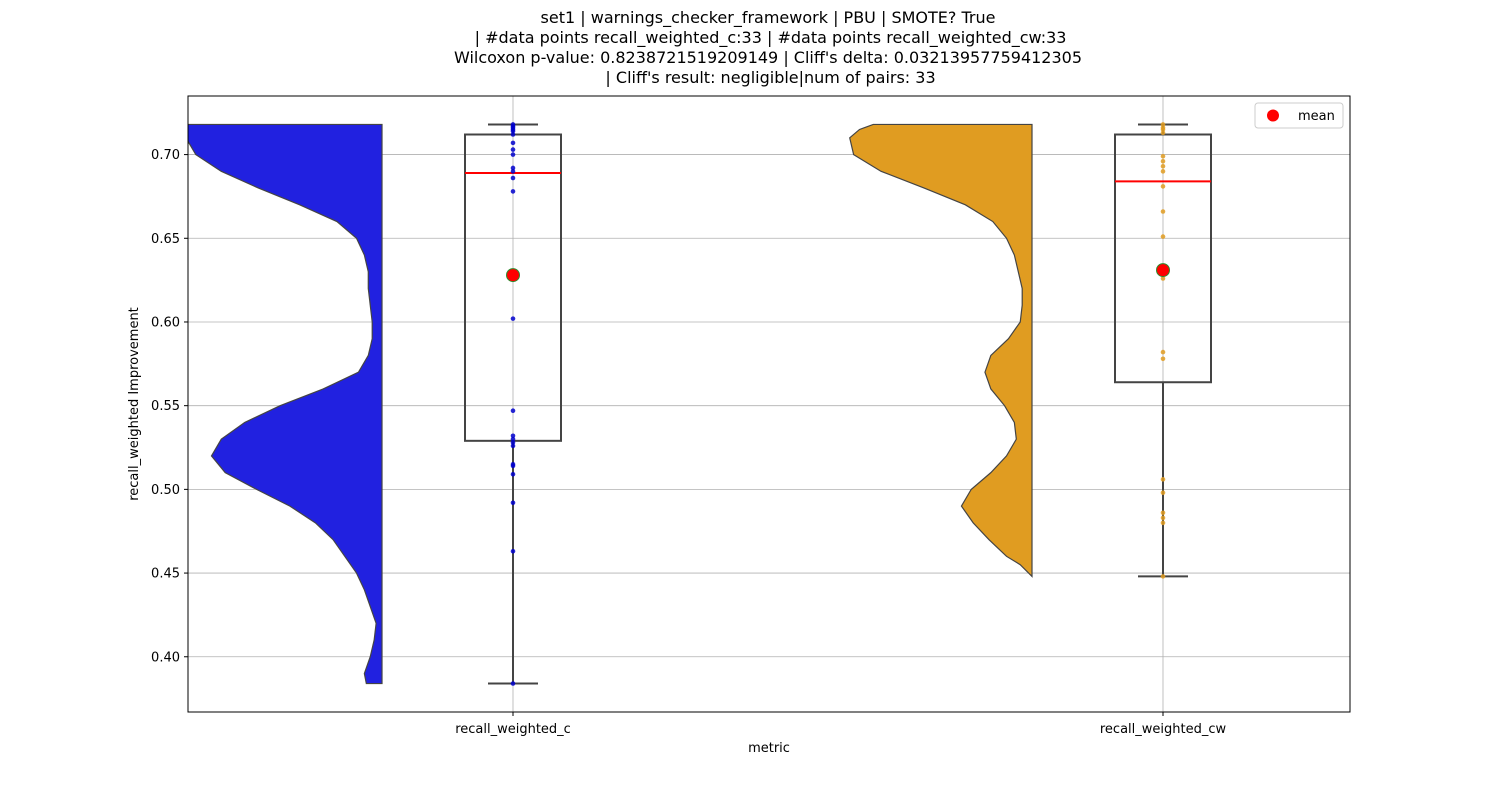 The width and height of the screenshot is (1500, 800). Describe the element at coordinates (513, 729) in the screenshot. I see `x-tick-label: recall_weighted_c` at that location.